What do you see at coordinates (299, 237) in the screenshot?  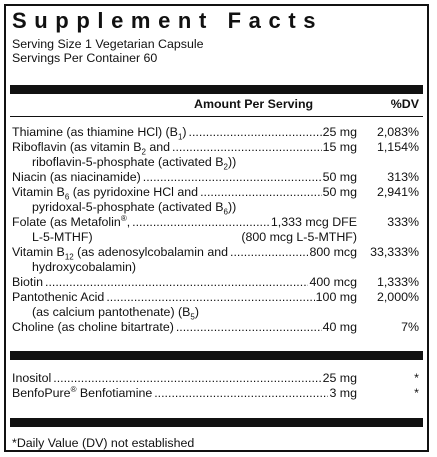 I see `row-amount-note: (800 mcg L-5-MTHF)` at bounding box center [299, 237].